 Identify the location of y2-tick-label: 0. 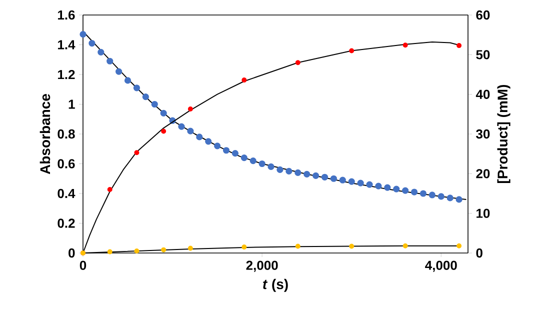
(479, 253).